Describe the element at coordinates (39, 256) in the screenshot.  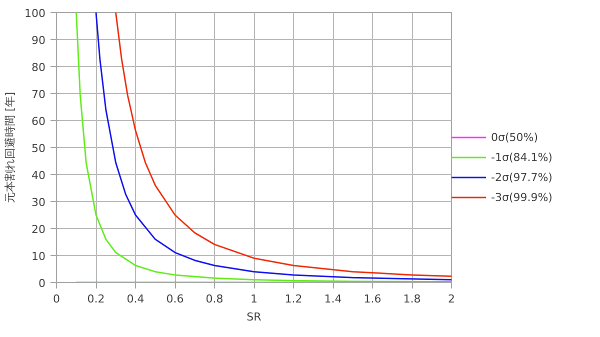
I see `y-tick-label: 10` at that location.